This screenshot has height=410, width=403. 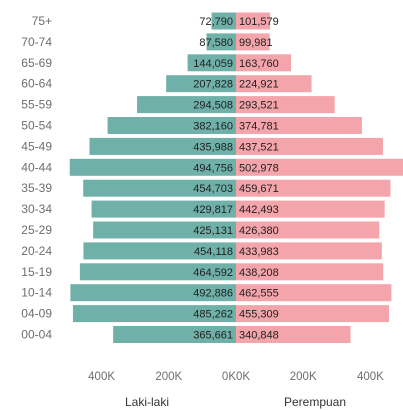 What do you see at coordinates (259, 189) in the screenshot?
I see `value-label-female: 459,671` at bounding box center [259, 189].